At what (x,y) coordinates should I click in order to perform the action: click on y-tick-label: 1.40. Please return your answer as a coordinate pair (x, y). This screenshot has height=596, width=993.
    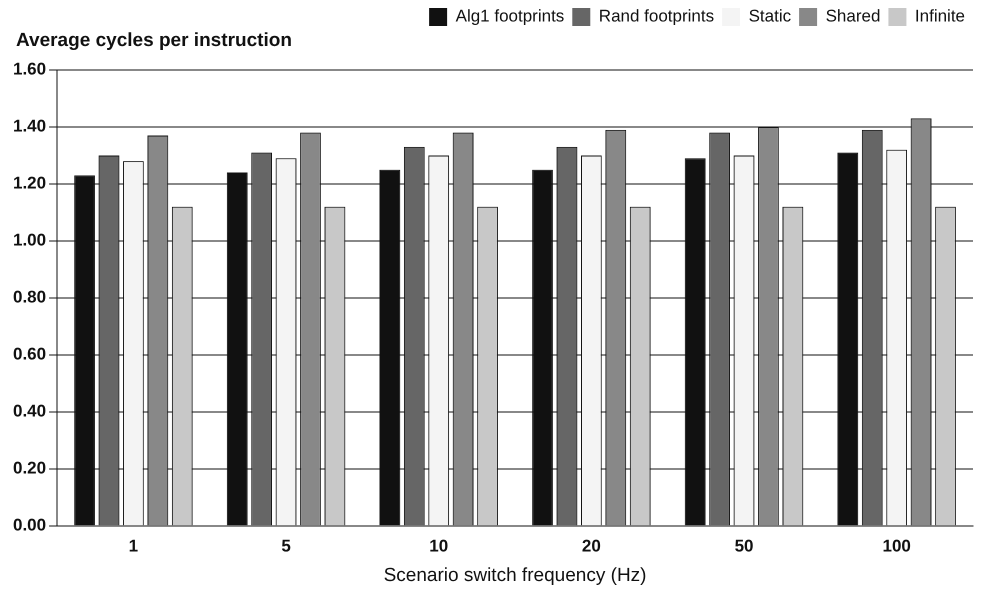
    Looking at the image, I should click on (29, 126).